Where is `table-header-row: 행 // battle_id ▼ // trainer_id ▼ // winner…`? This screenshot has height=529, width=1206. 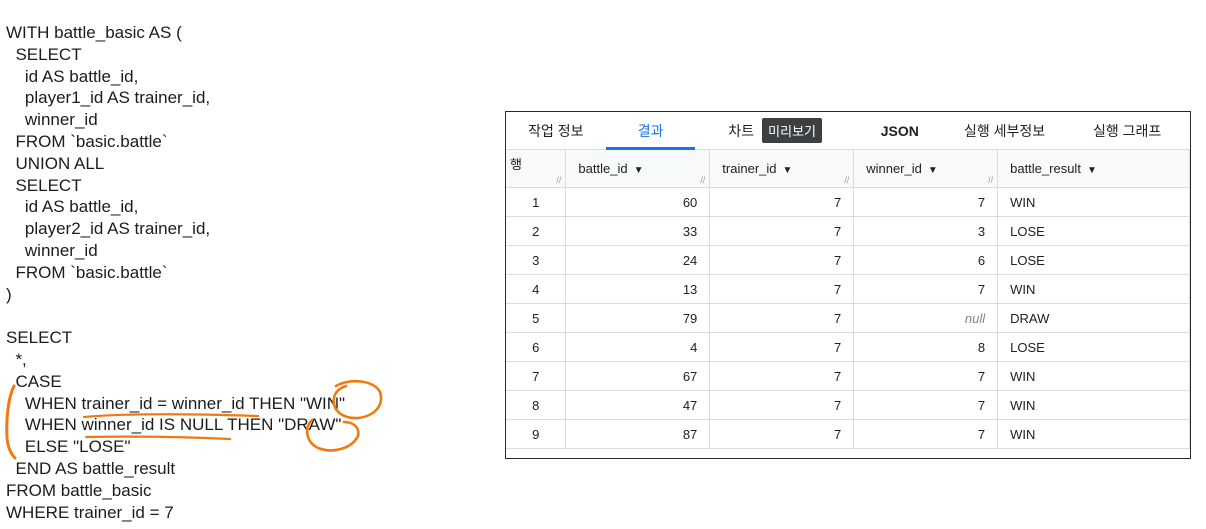 table-header-row: 행 // battle_id ▼ // trainer_id ▼ // winner… is located at coordinates (848, 169).